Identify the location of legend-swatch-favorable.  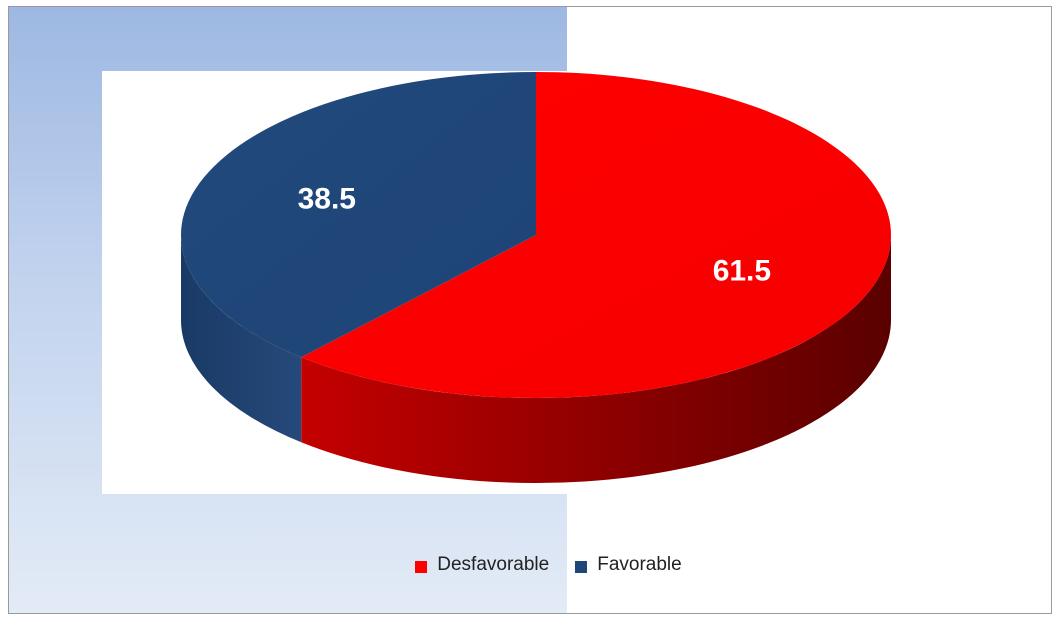
(581, 567).